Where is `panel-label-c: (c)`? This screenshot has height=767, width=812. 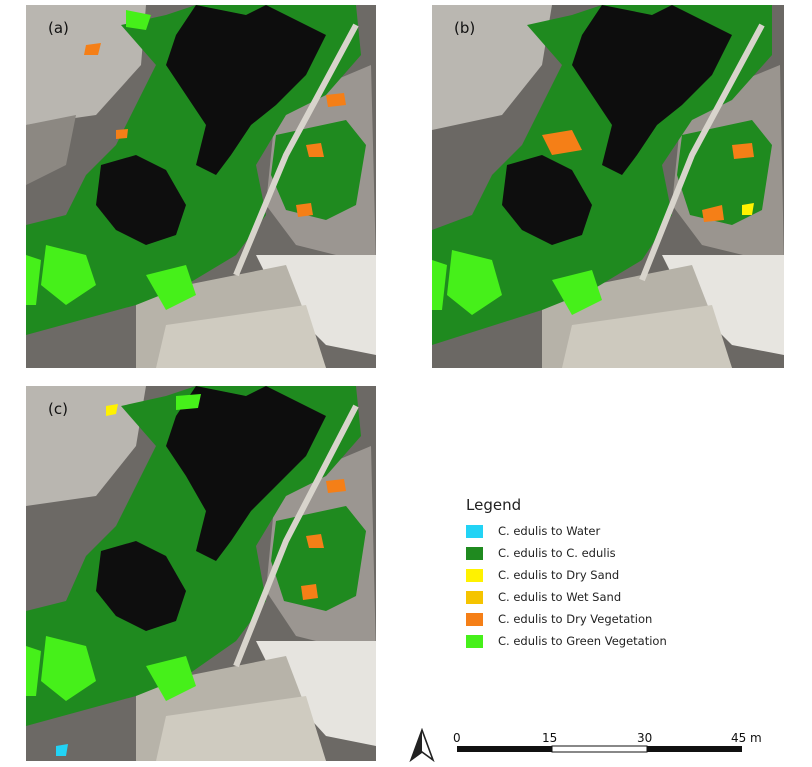 panel-label-c: (c) is located at coordinates (58, 409).